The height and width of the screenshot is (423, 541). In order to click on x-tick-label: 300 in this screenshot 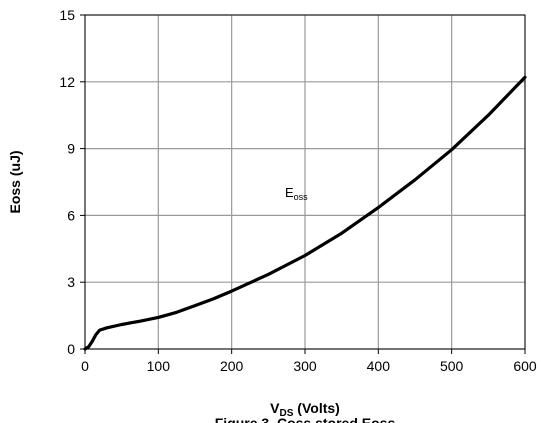, I will do `click(305, 366)`.